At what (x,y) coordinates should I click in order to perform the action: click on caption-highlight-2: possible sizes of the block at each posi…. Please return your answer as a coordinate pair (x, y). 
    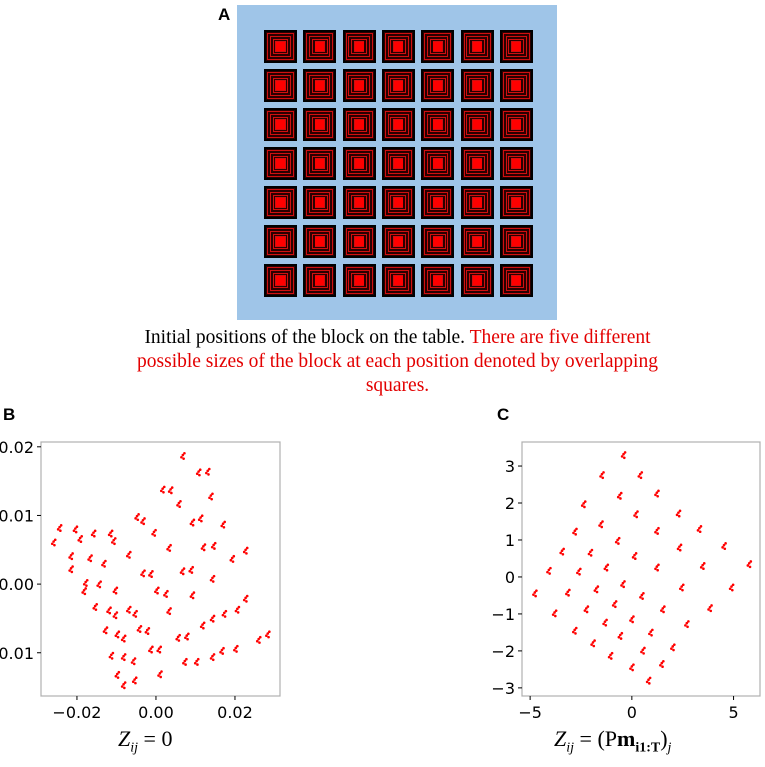
    Looking at the image, I should click on (397, 361).